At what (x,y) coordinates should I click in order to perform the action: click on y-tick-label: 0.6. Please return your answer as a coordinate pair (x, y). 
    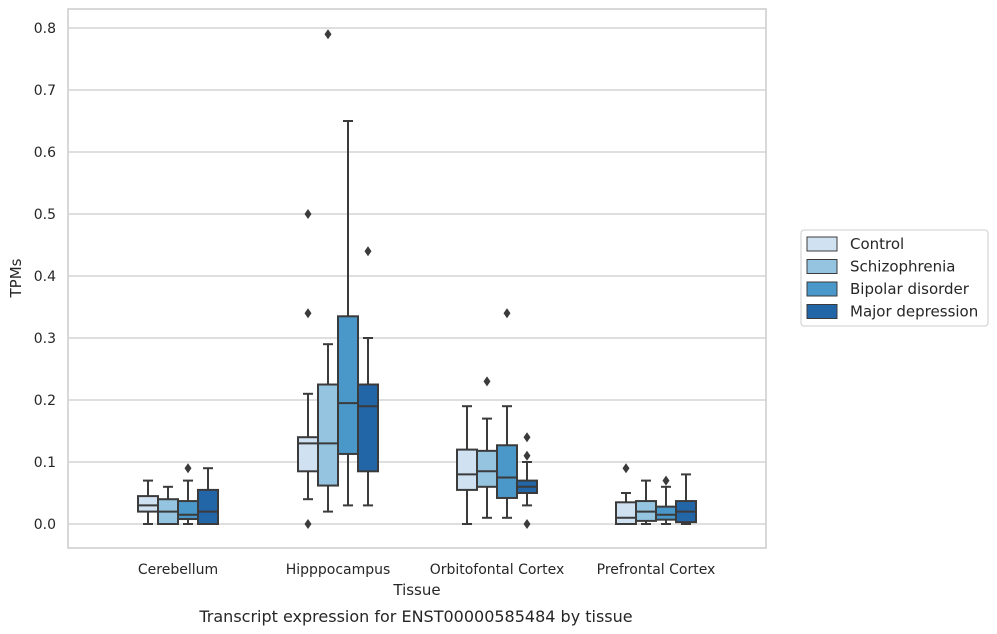
    Looking at the image, I should click on (45, 153).